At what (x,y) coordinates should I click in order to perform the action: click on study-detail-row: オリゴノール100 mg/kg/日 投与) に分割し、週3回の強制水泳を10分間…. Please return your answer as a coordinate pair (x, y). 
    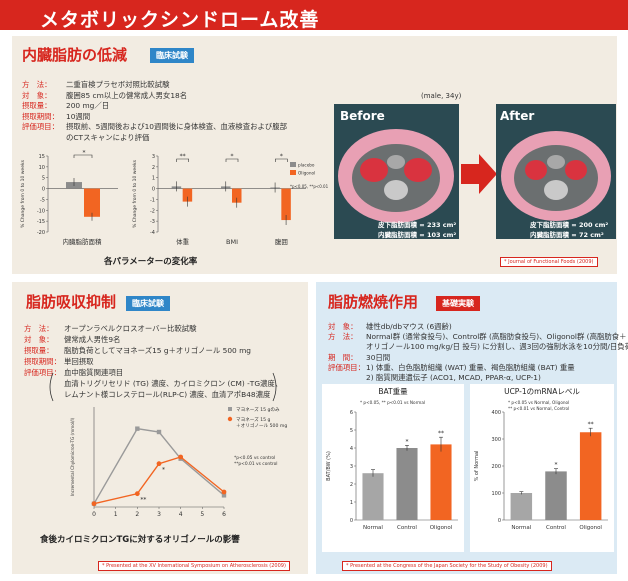
    Looking at the image, I should click on (478, 347).